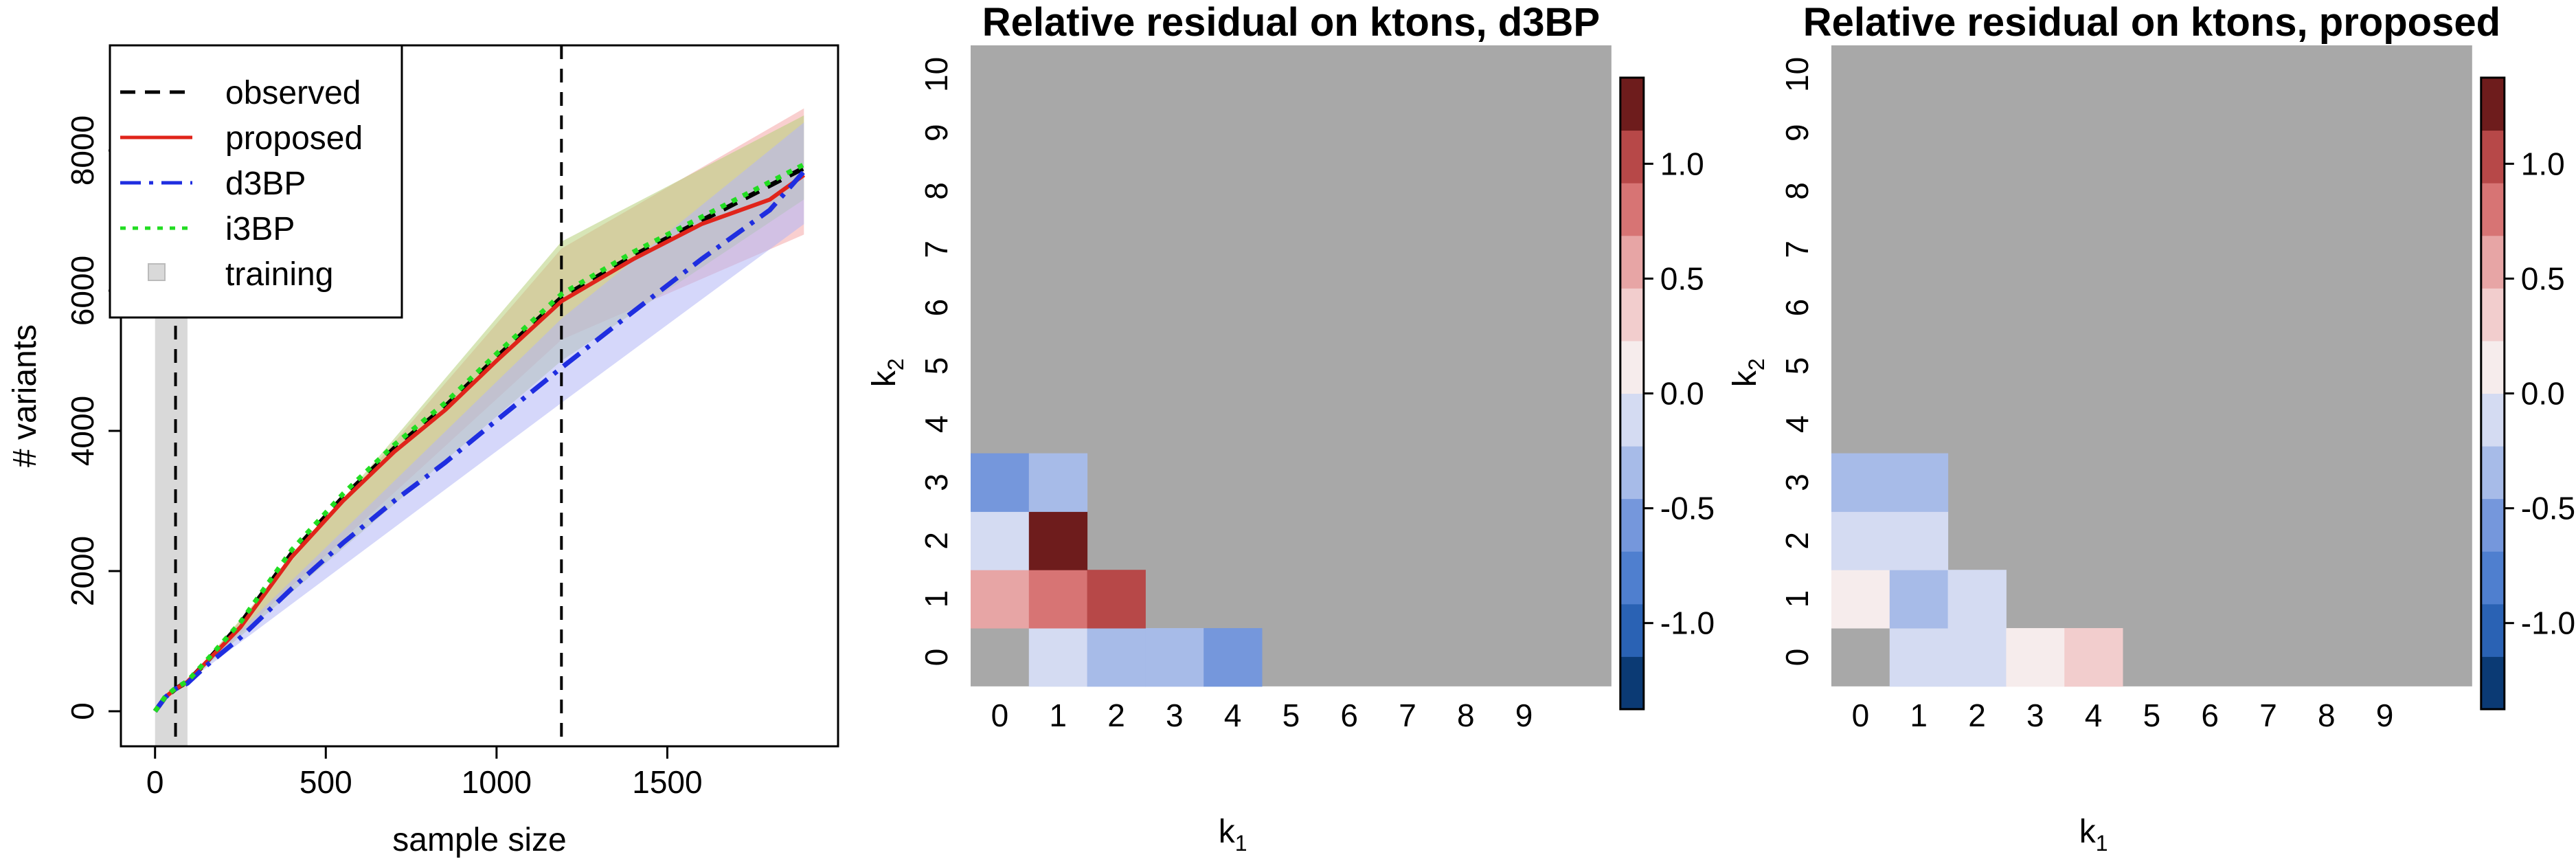  I want to click on x-tick-label: 500, so click(326, 782).